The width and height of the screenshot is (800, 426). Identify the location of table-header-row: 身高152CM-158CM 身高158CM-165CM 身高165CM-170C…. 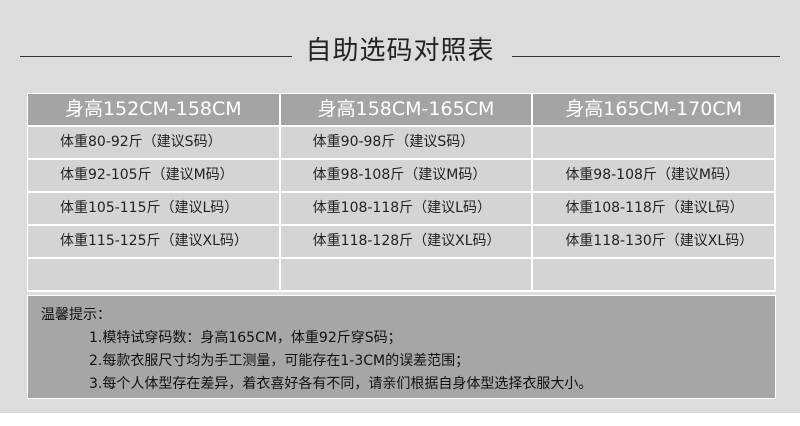
(402, 110).